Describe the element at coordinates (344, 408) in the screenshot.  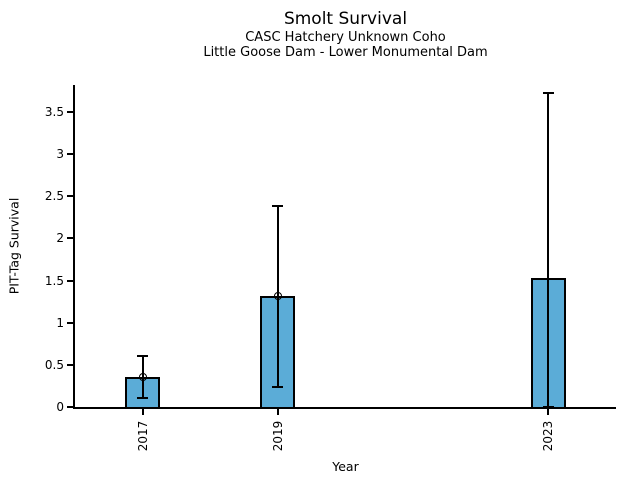
I see `x-axis-line` at that location.